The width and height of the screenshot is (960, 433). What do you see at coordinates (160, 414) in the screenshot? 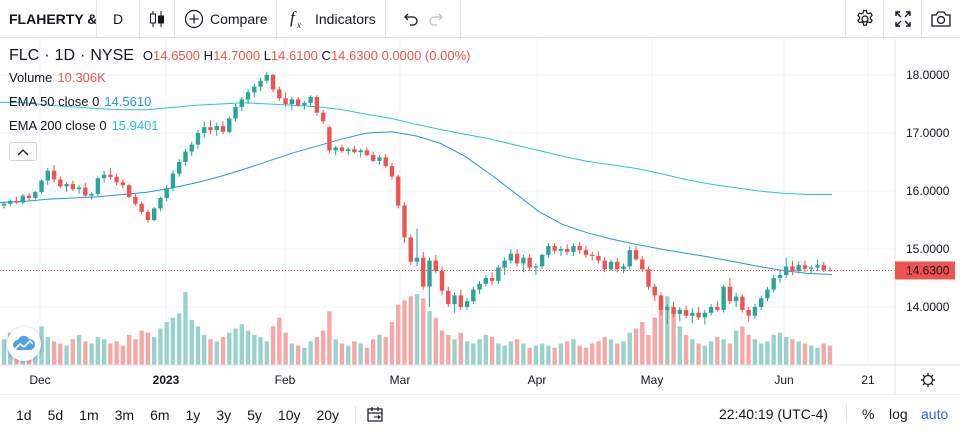
I see `range-6m: 6m` at bounding box center [160, 414].